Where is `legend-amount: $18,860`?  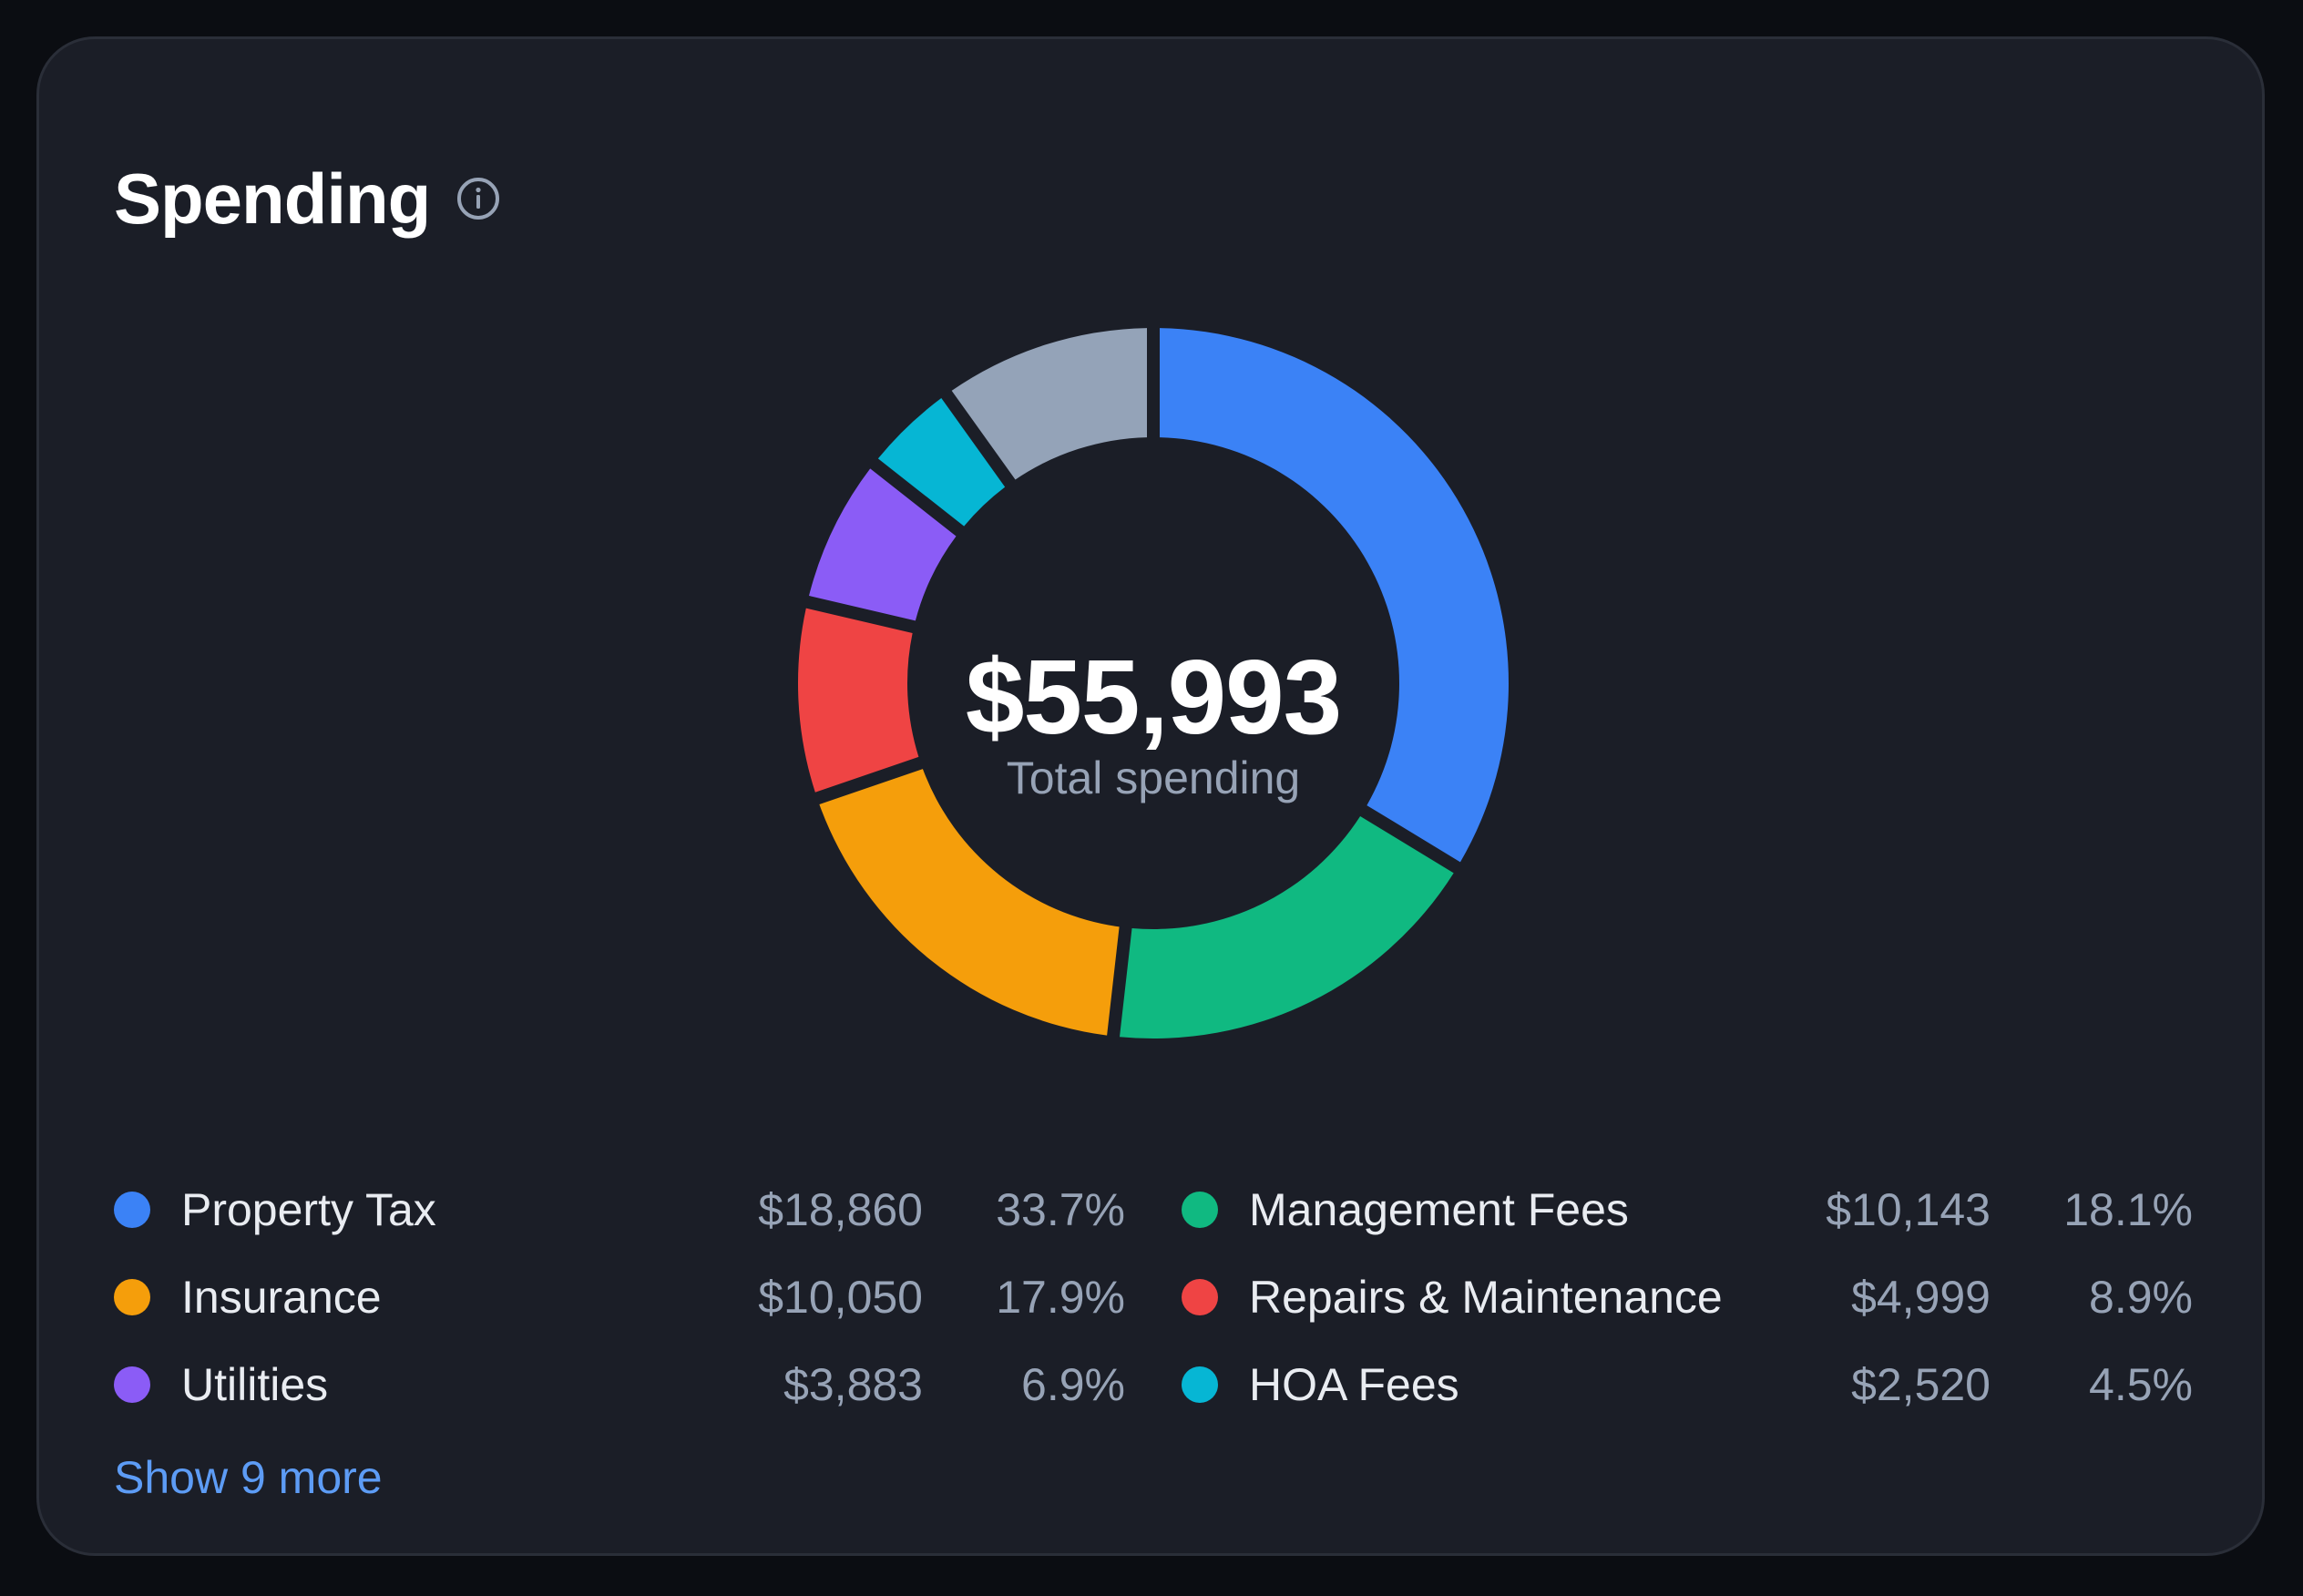
legend-amount: $18,860 is located at coordinates (840, 1209).